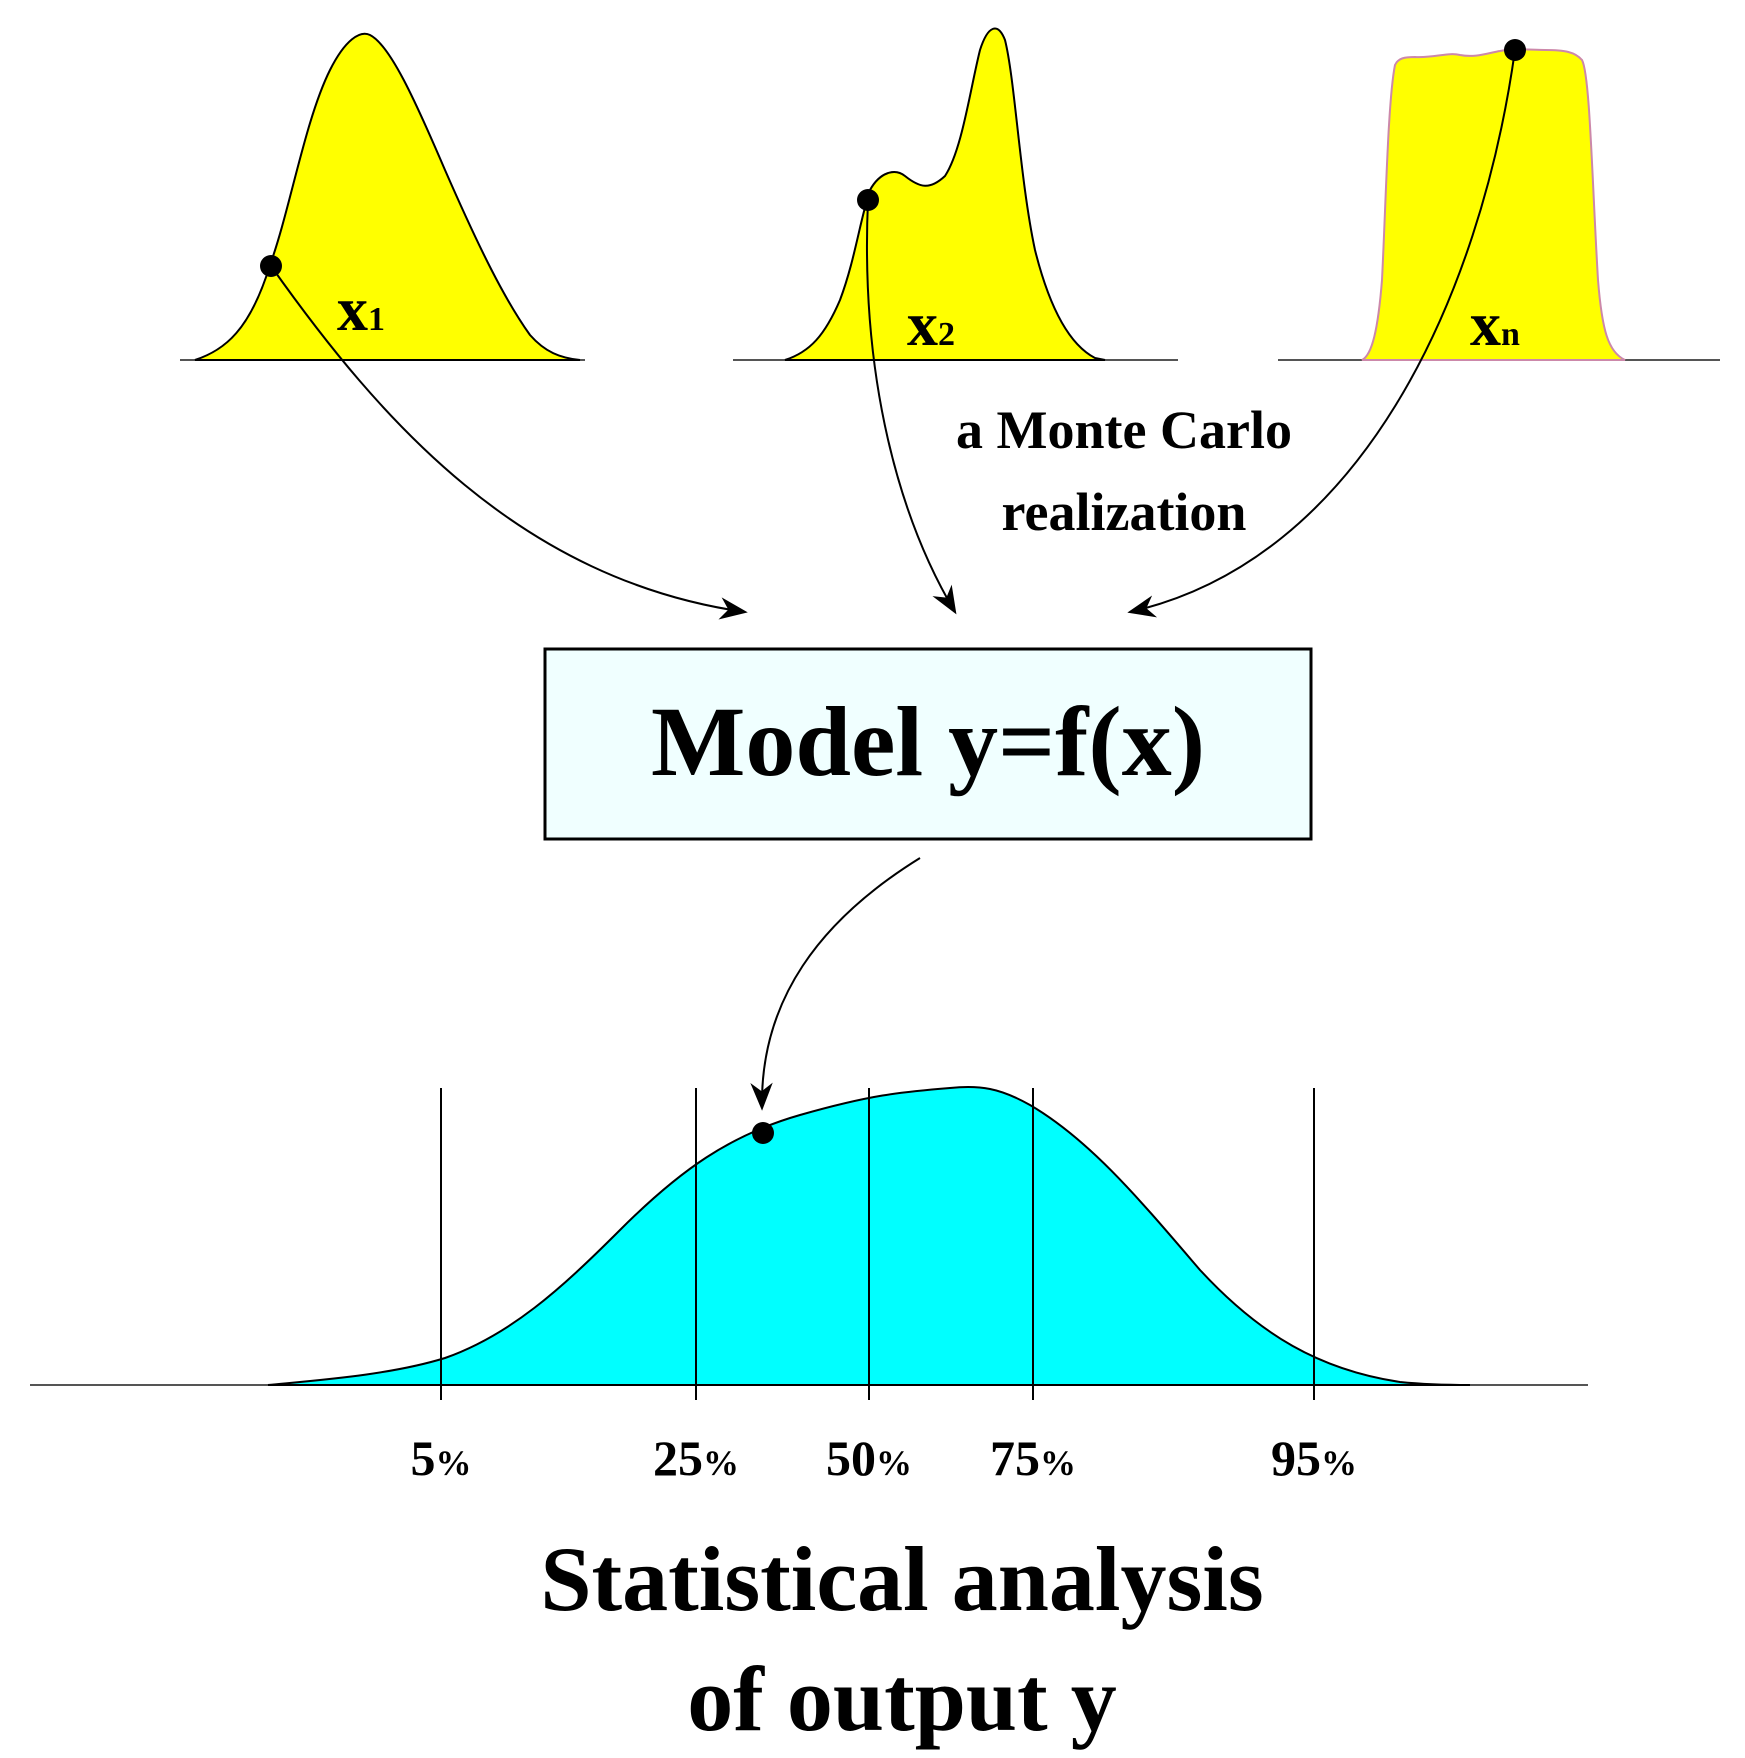 The height and width of the screenshot is (1758, 1745). I want to click on output-sample-point, so click(763, 1133).